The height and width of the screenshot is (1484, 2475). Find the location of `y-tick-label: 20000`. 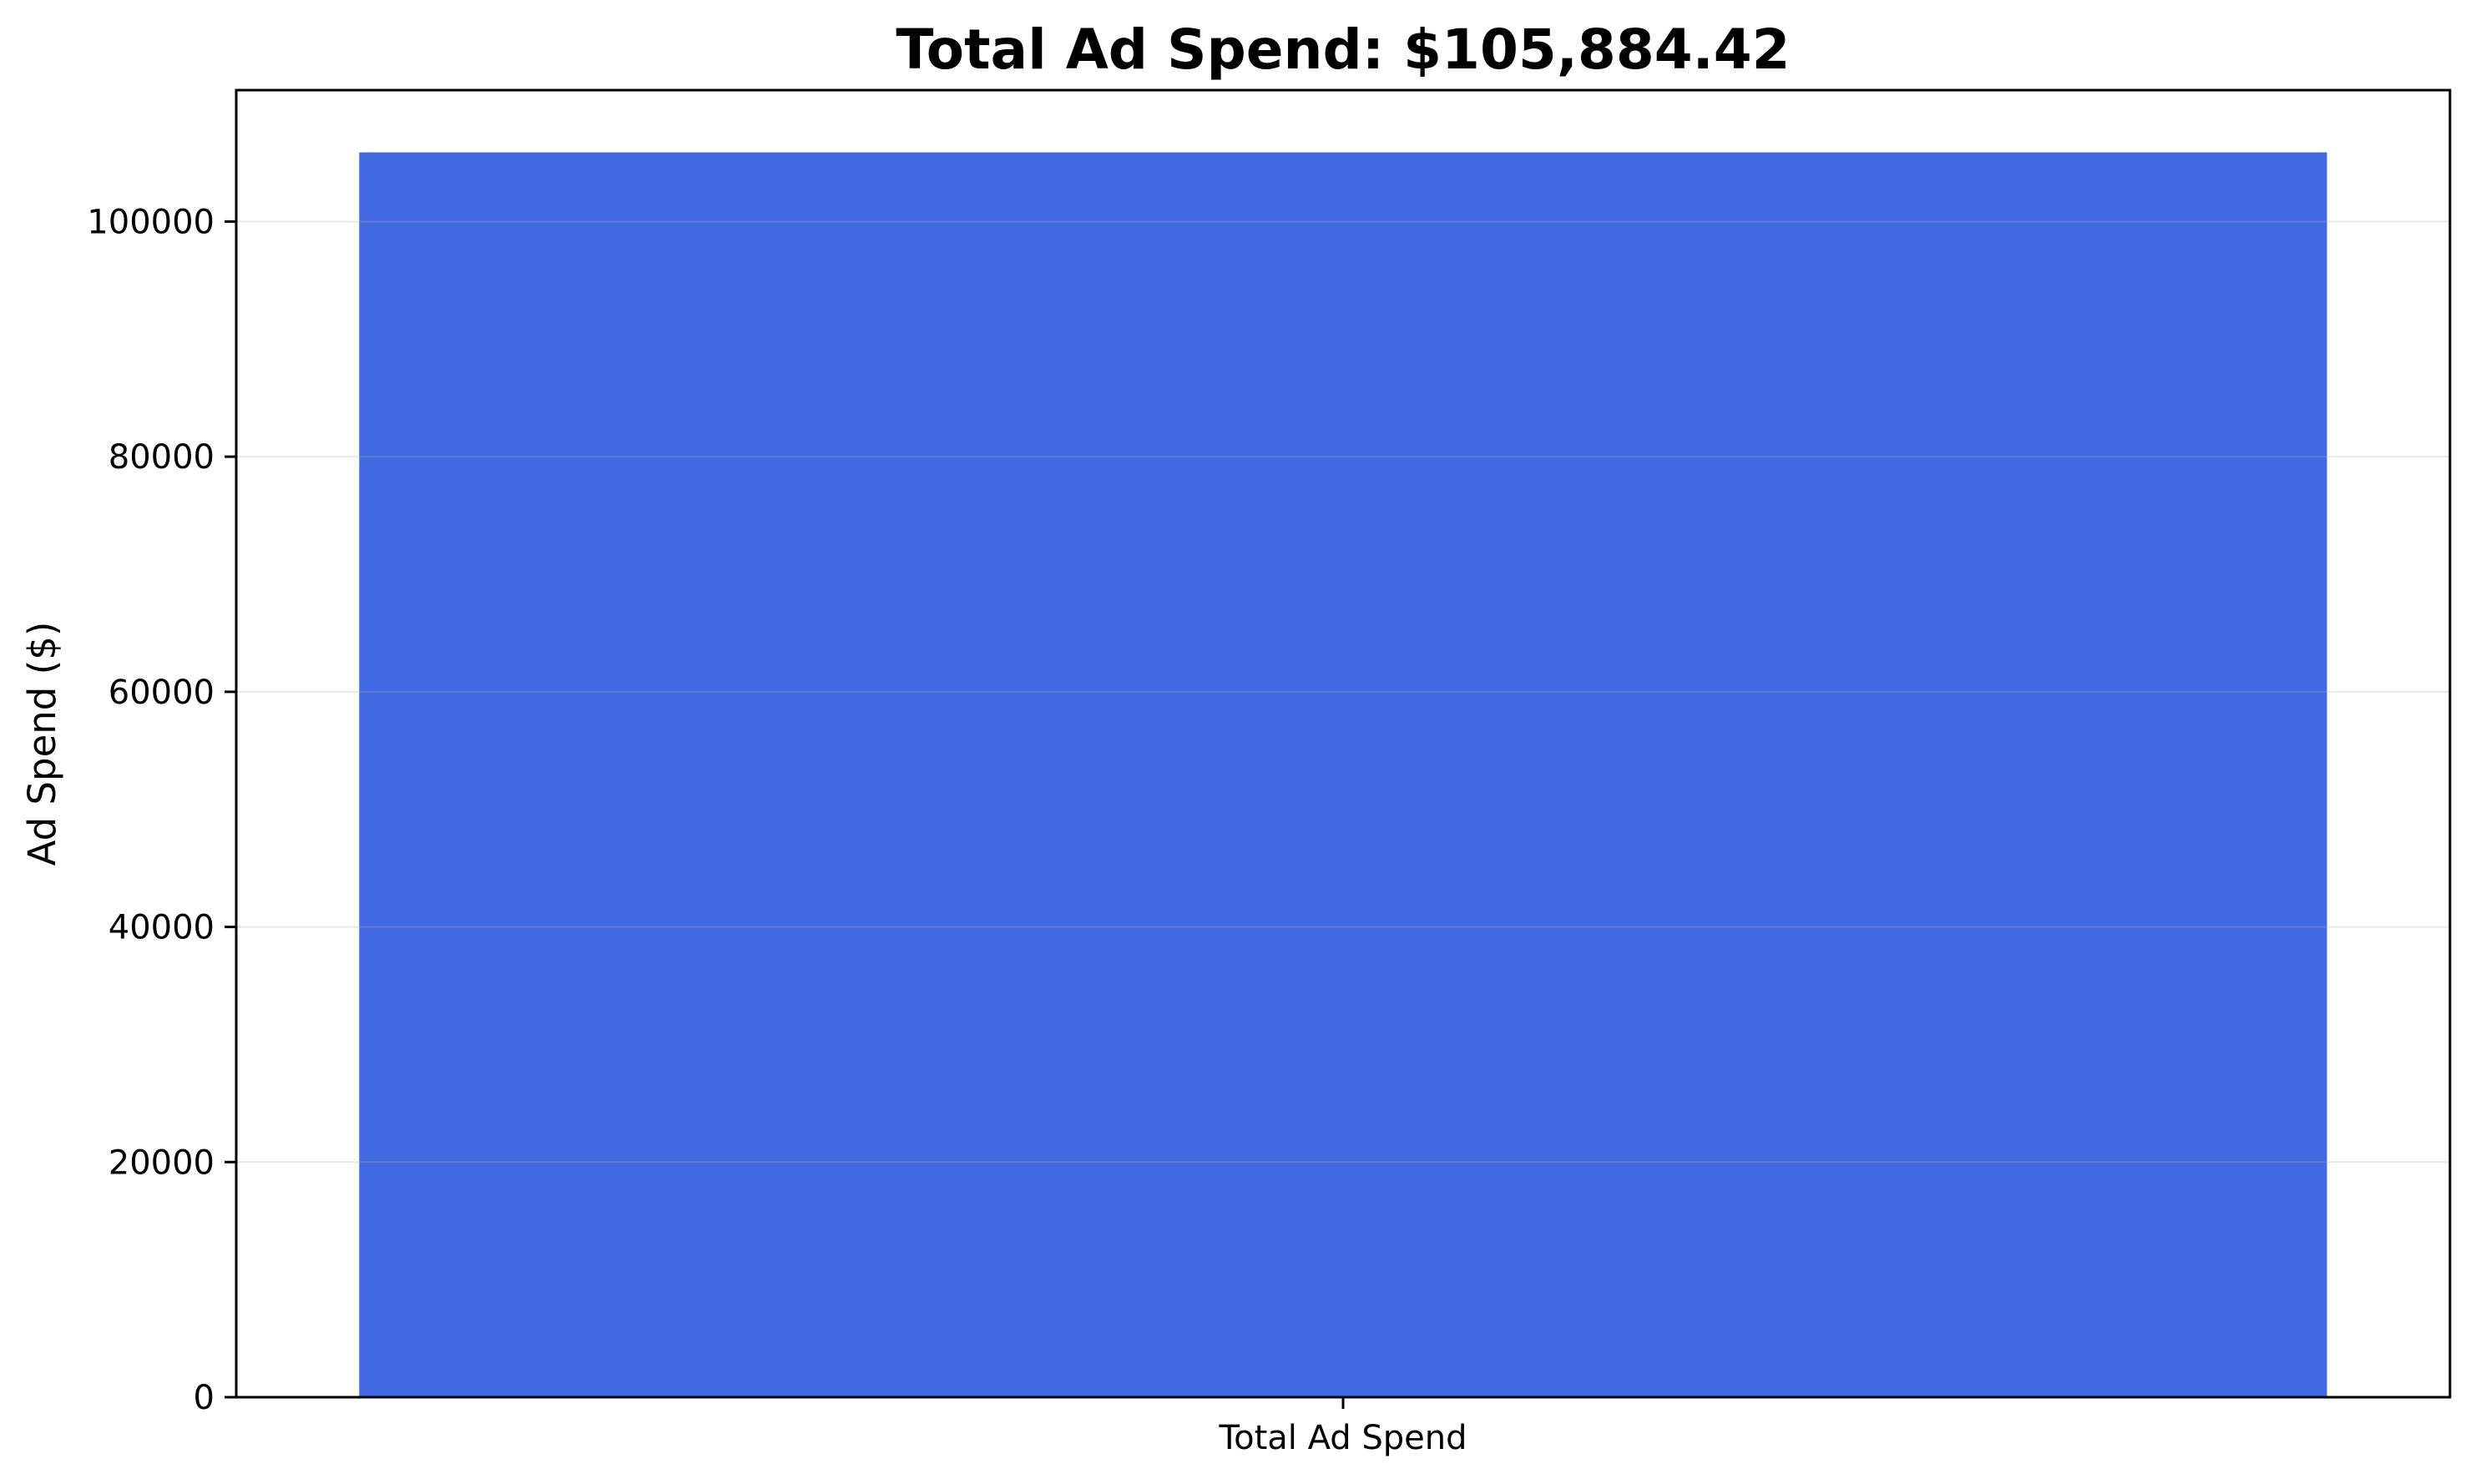

y-tick-label: 20000 is located at coordinates (162, 1162).